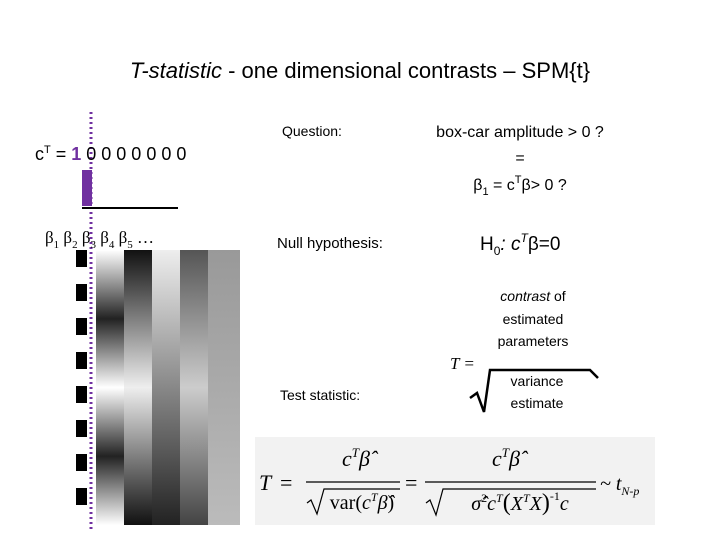  What do you see at coordinates (133, 154) in the screenshot?
I see `contrast-weights: 0 0 0 0 0 0 0` at bounding box center [133, 154].